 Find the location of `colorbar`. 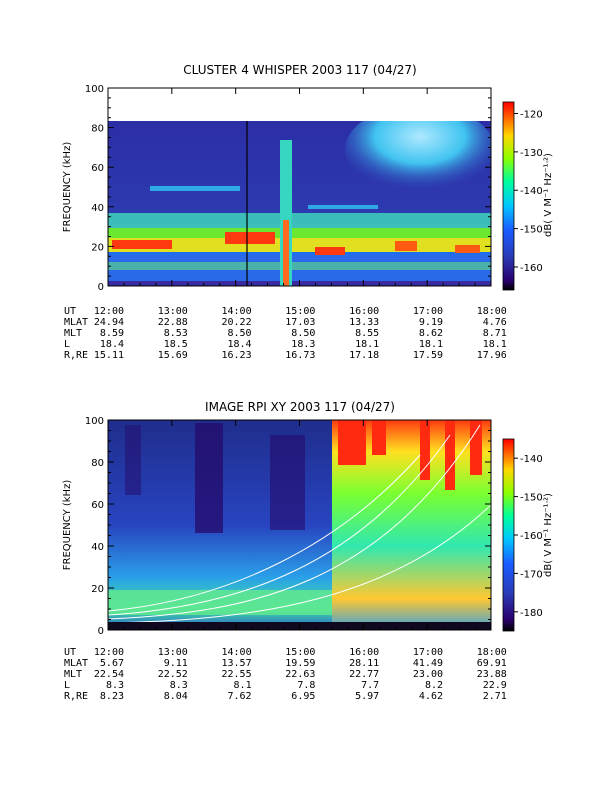

colorbar is located at coordinates (508, 535).